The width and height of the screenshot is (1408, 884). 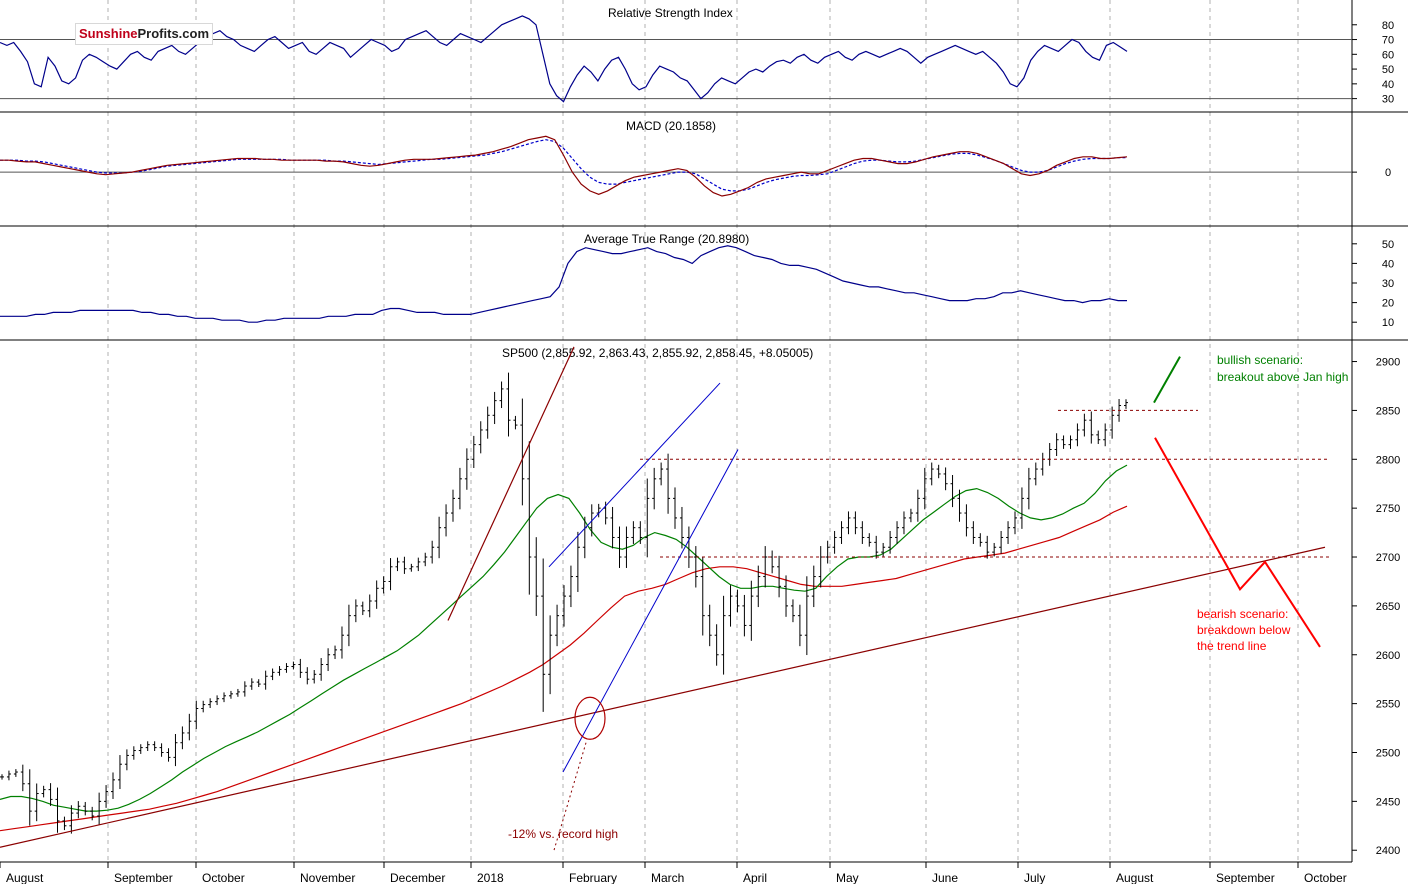 What do you see at coordinates (1388, 173) in the screenshot?
I see `y-tick-label: 0` at bounding box center [1388, 173].